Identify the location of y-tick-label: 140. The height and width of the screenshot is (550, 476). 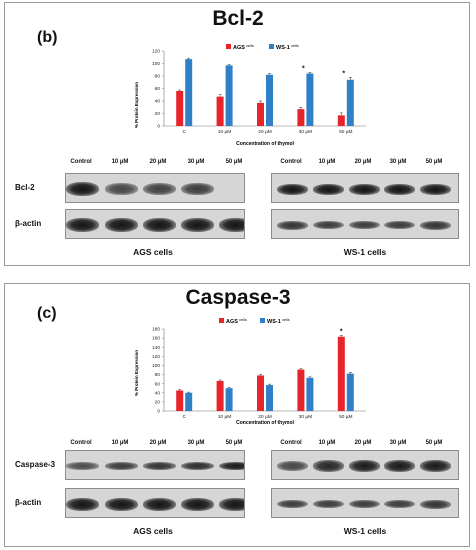
(156, 348).